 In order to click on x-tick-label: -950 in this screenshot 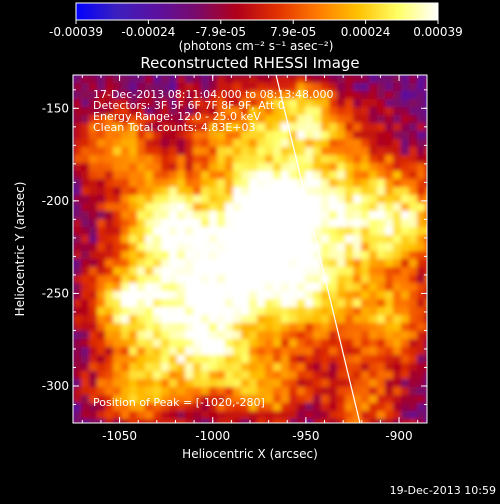, I will do `click(305, 436)`.